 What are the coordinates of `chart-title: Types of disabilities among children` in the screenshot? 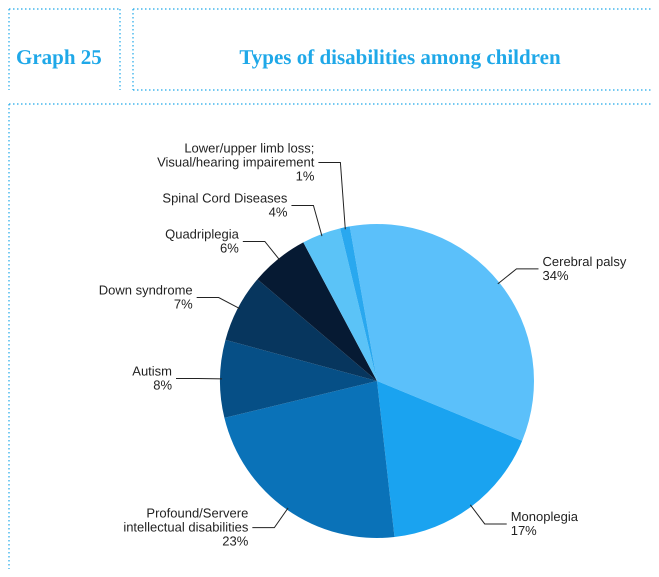 It's located at (400, 57).